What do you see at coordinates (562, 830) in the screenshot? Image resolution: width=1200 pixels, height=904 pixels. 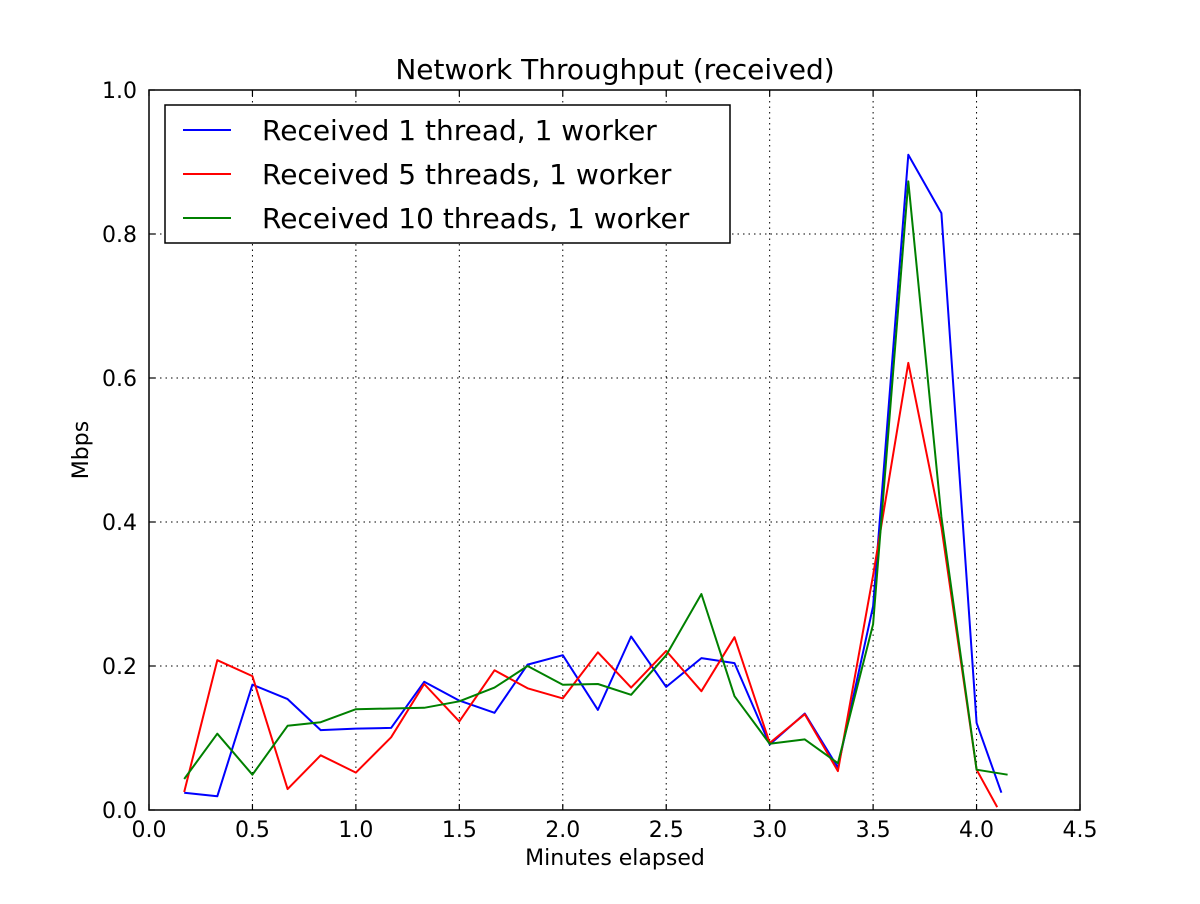 I see `x-tick-label: 2.0` at bounding box center [562, 830].